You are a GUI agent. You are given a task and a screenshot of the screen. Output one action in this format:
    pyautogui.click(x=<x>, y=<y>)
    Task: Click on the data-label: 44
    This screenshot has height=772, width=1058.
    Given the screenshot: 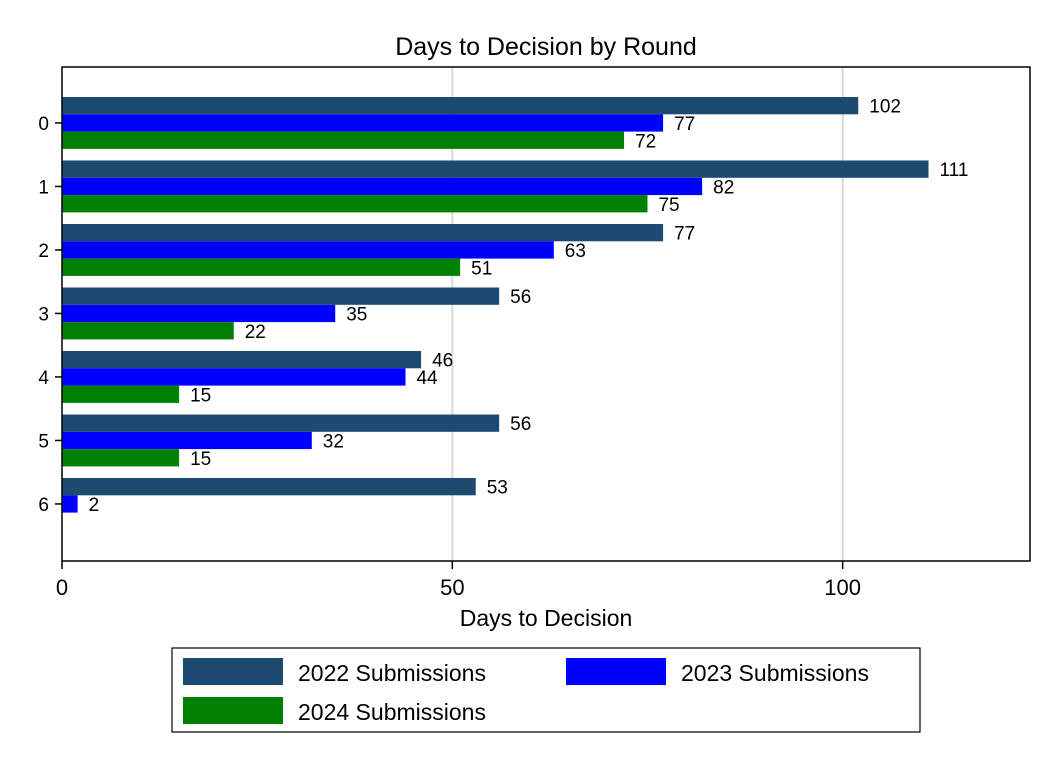 What is the action you would take?
    pyautogui.click(x=427, y=378)
    